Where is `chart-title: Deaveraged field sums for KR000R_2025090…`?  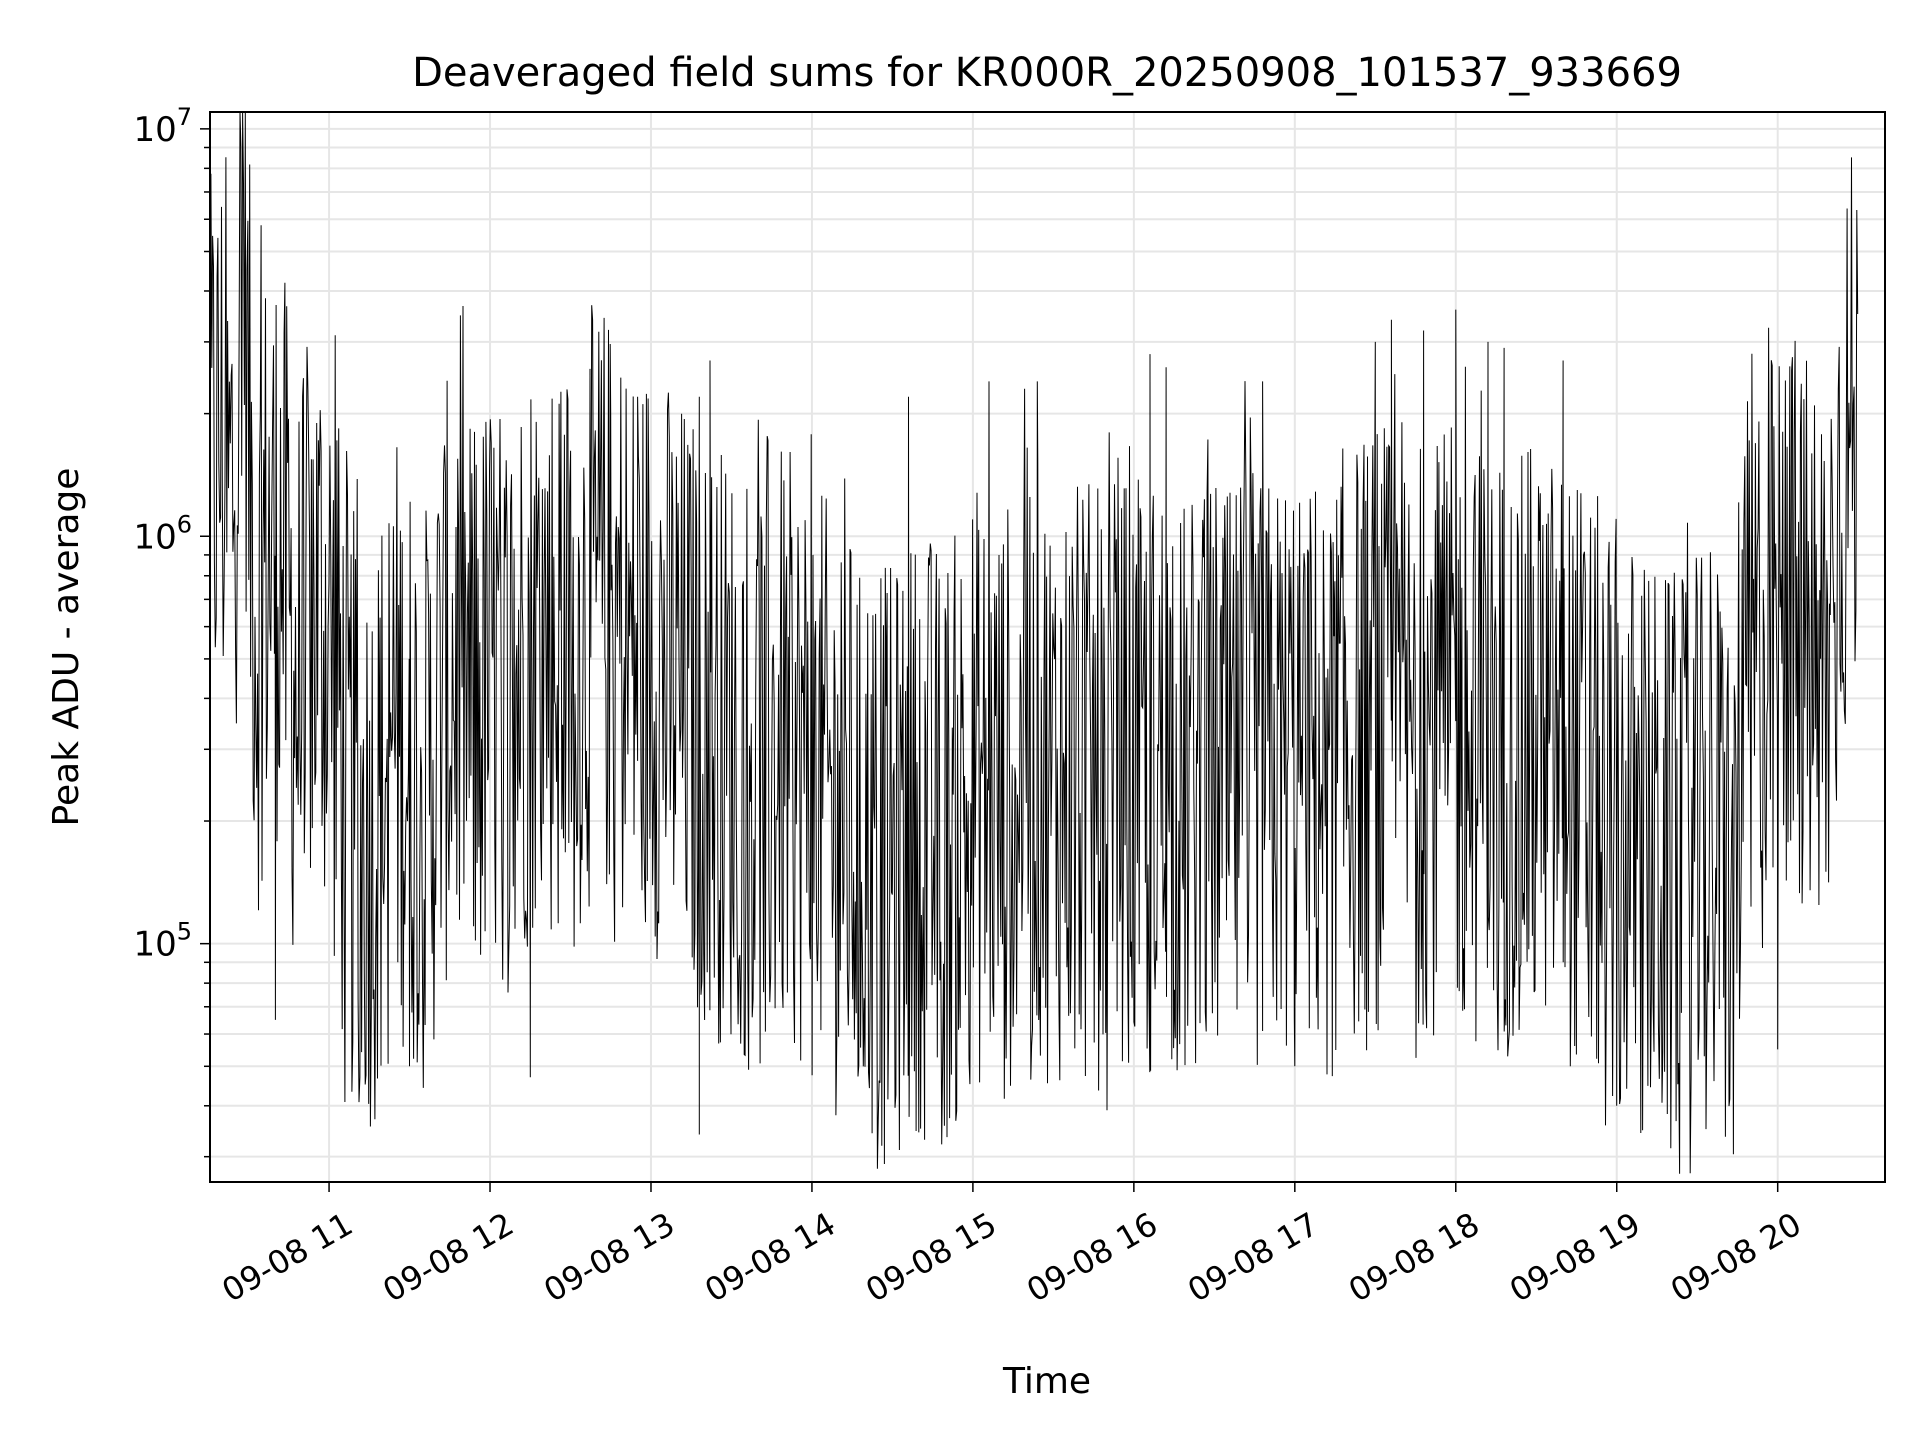
chart-title: Deaveraged field sums for KR000R_2025090… is located at coordinates (1047, 73).